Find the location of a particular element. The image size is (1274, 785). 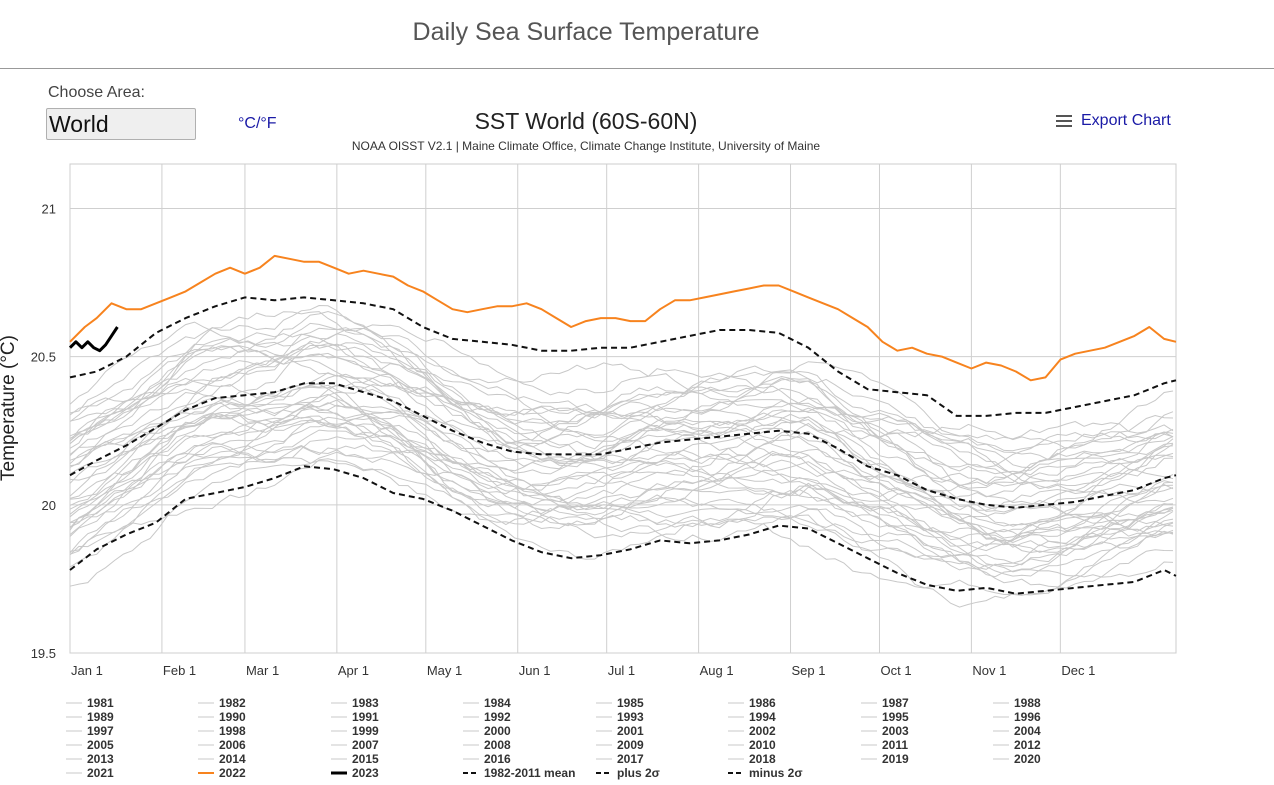

legend-item: 1998 is located at coordinates (232, 731).